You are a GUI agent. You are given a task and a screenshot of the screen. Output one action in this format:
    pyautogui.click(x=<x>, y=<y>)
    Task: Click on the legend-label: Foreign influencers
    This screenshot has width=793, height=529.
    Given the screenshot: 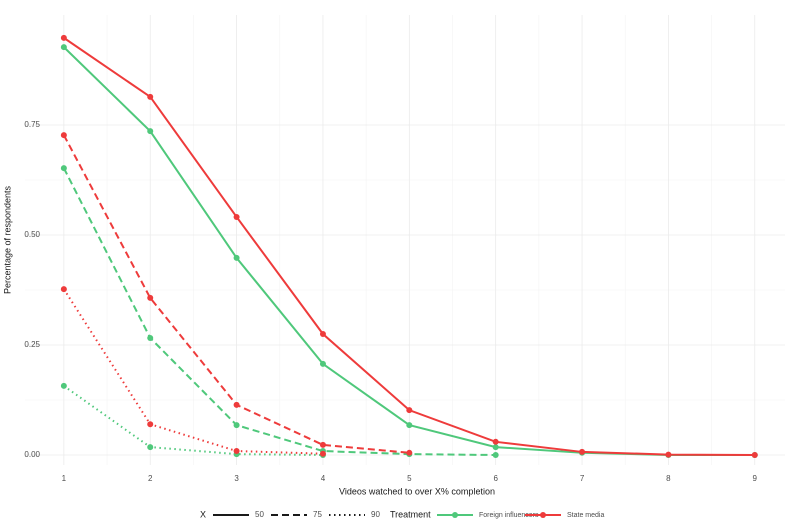 What is the action you would take?
    pyautogui.click(x=509, y=515)
    